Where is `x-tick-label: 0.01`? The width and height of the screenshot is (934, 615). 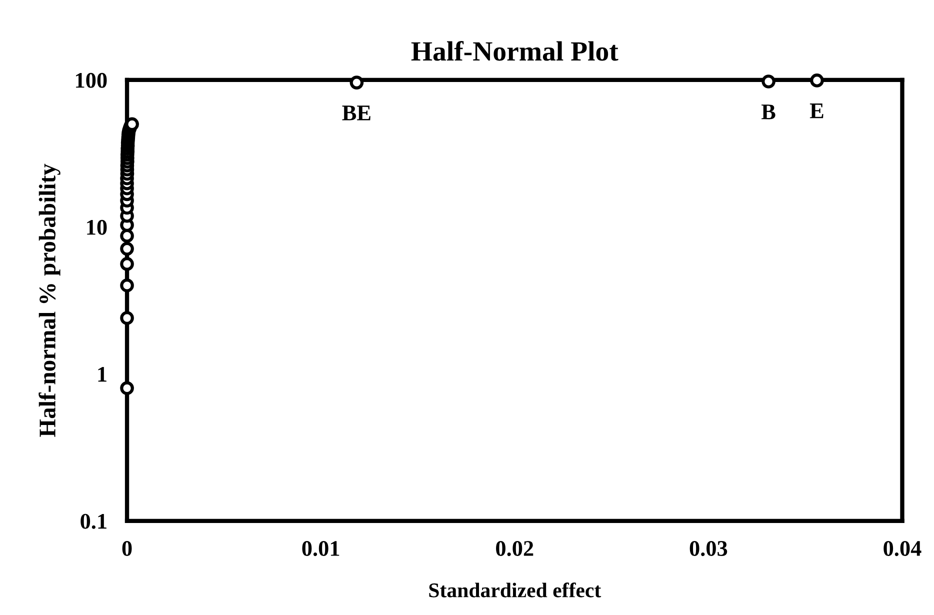
x-tick-label: 0.01 is located at coordinates (321, 548).